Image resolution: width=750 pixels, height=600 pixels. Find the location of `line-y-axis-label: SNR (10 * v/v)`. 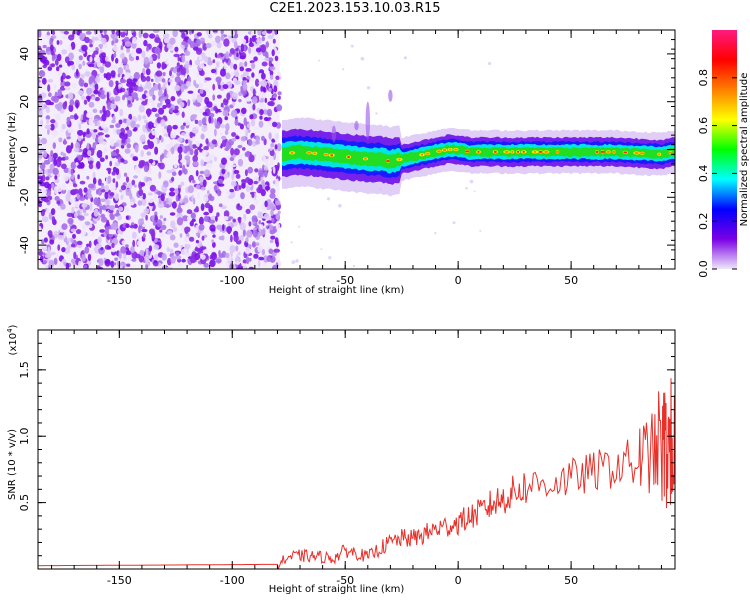

line-y-axis-label: SNR (10 * v/v) is located at coordinates (12, 464).